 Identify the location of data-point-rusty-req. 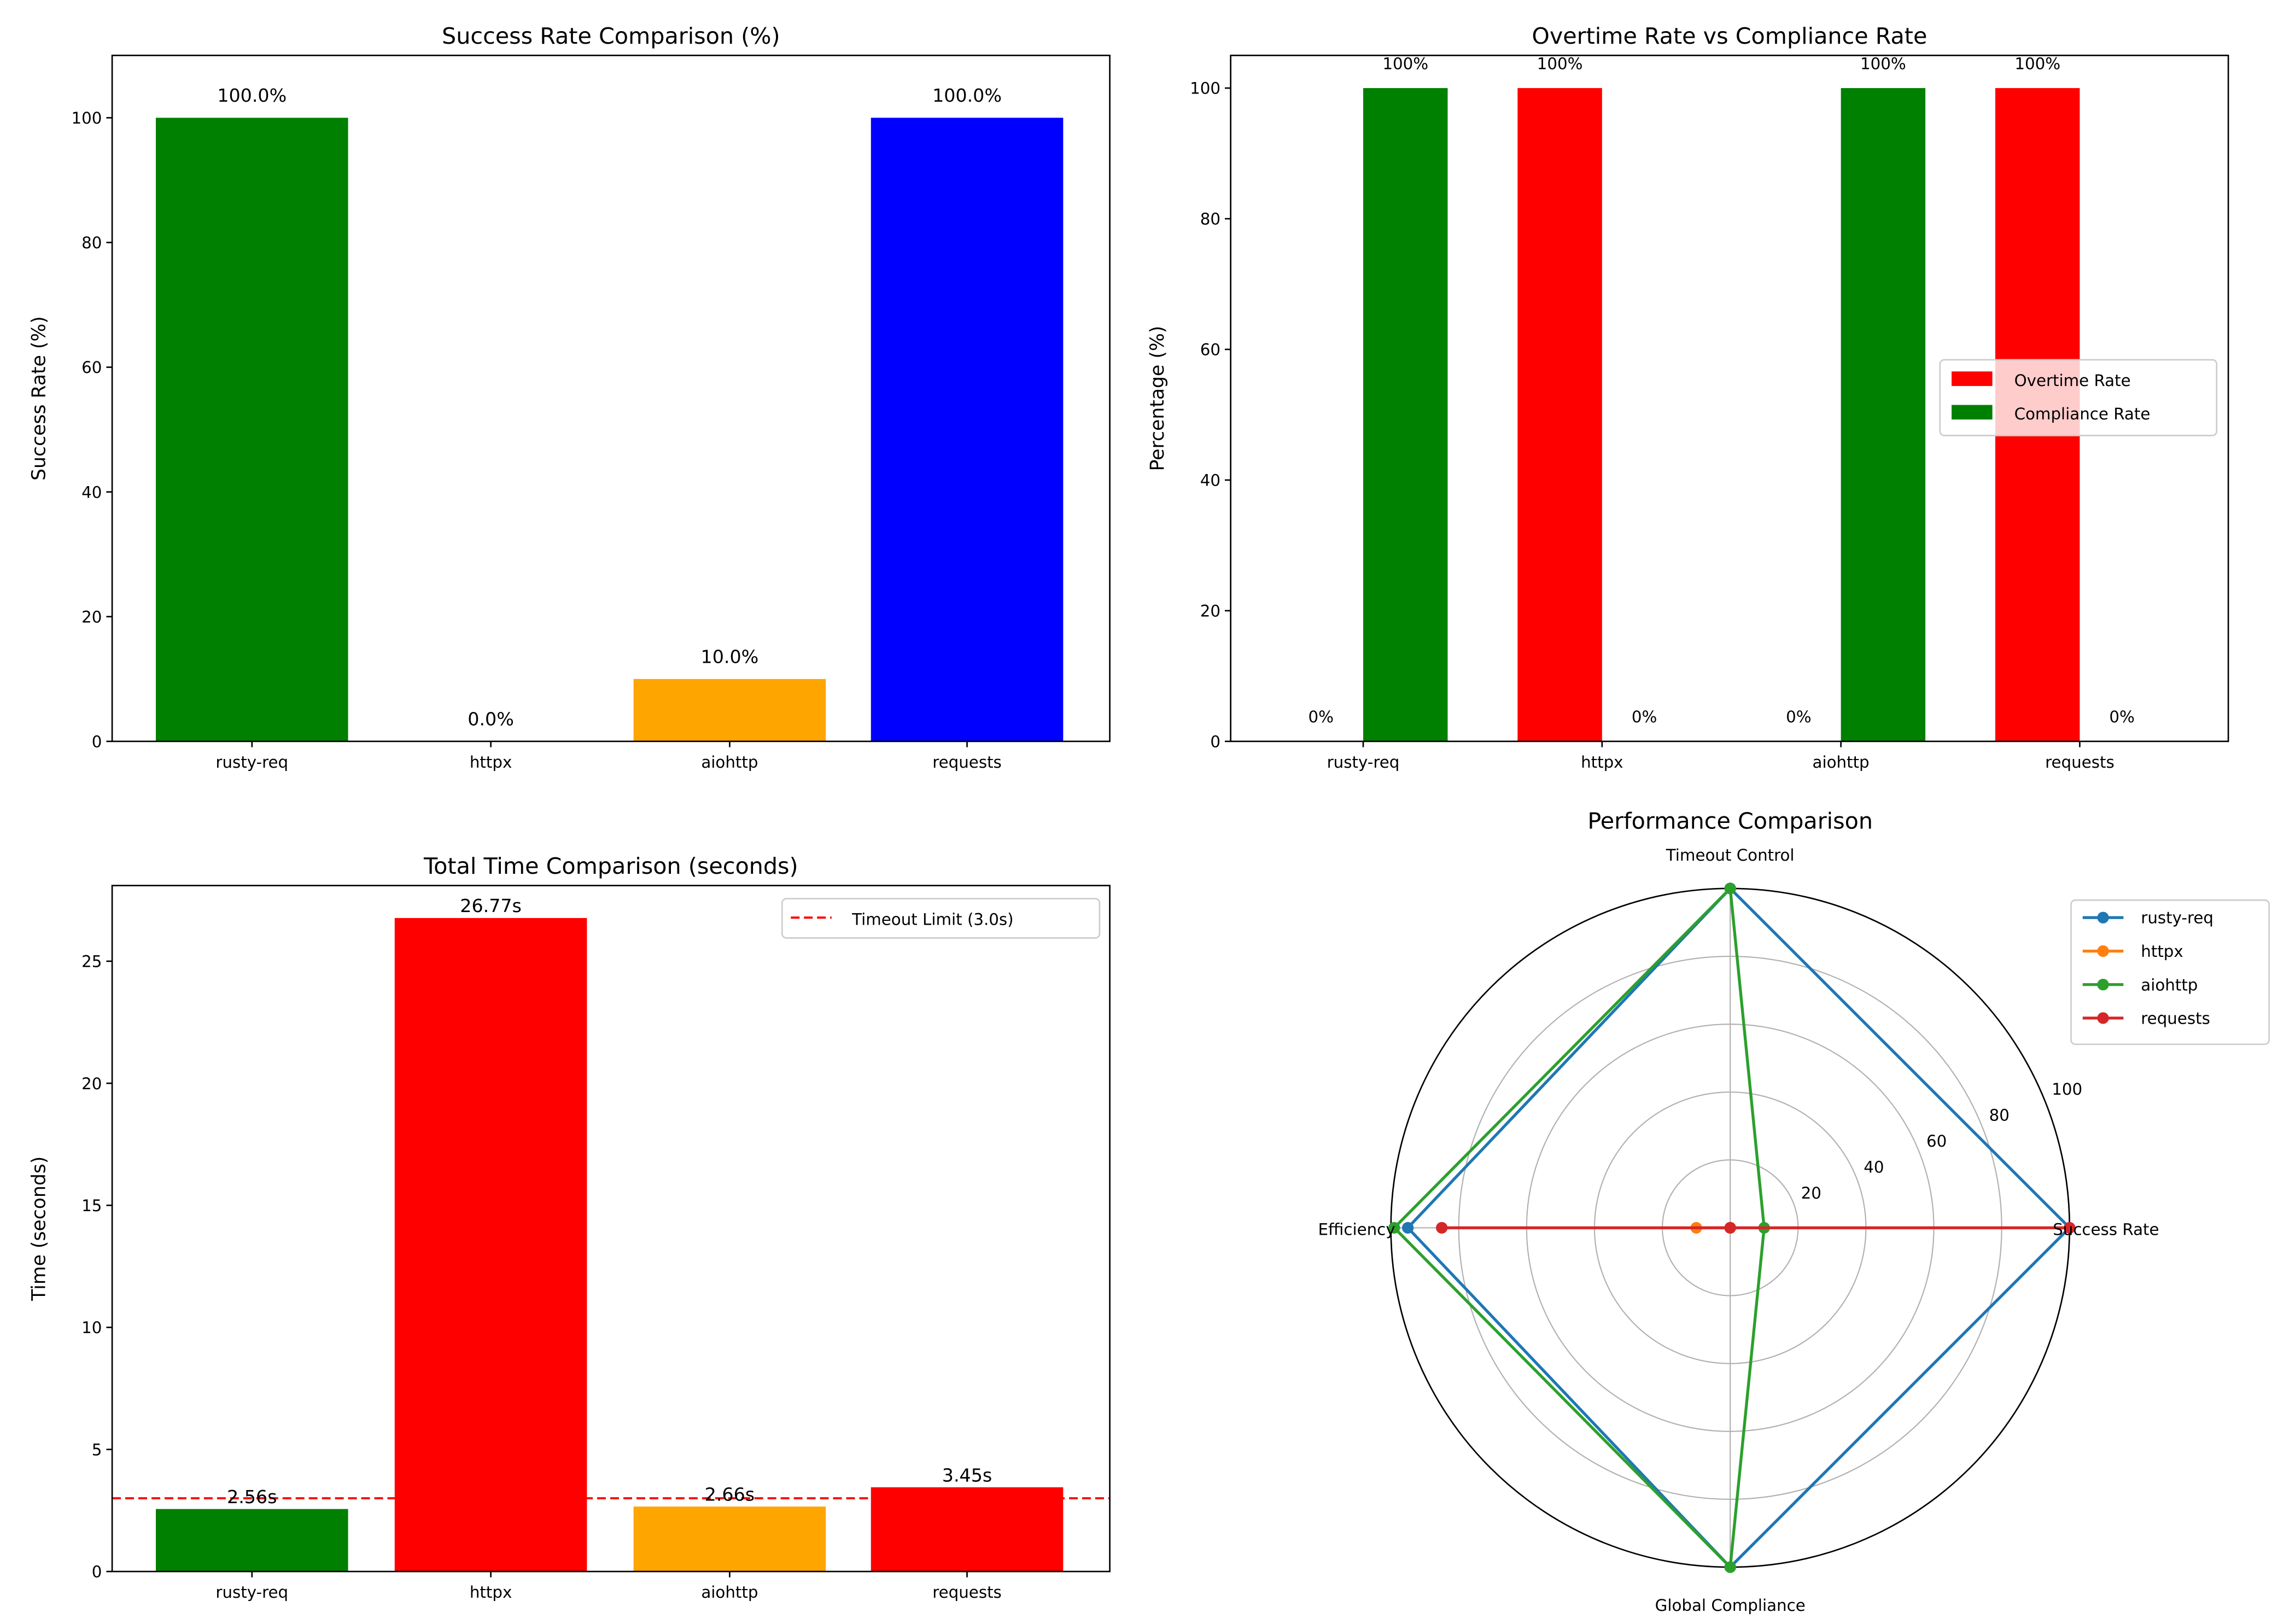
(1407, 1228).